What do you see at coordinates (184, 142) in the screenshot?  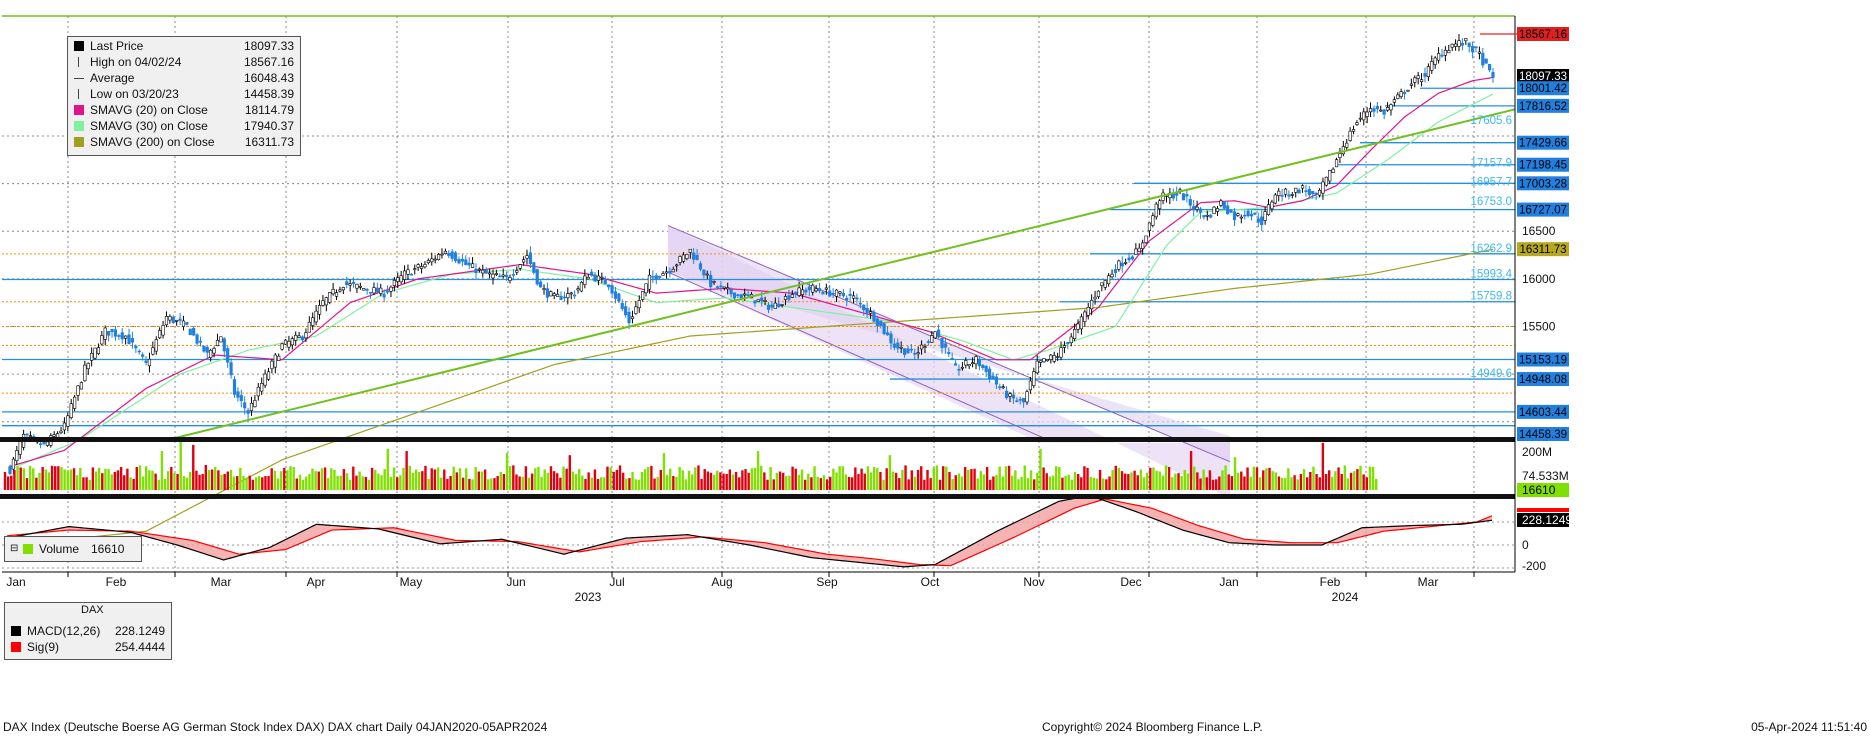 I see `legend-row-sma200: SMAVG (200) on Close 16311.73` at bounding box center [184, 142].